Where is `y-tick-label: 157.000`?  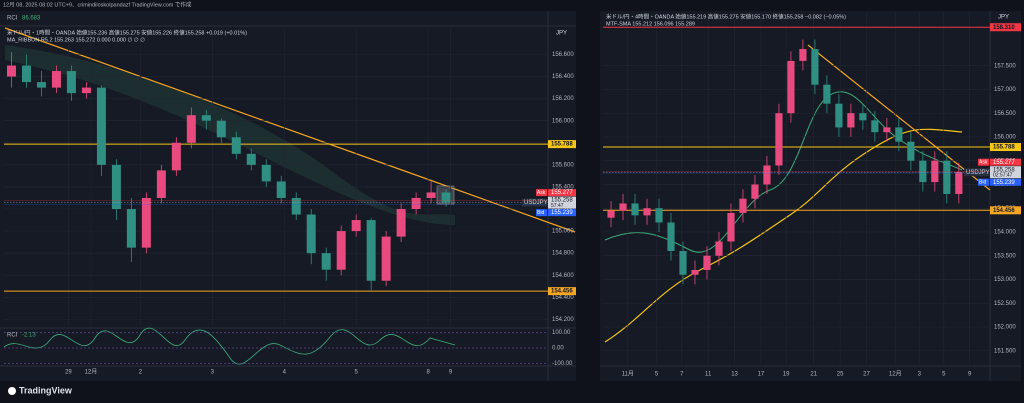
y-tick-label: 157.000 is located at coordinates (1005, 90).